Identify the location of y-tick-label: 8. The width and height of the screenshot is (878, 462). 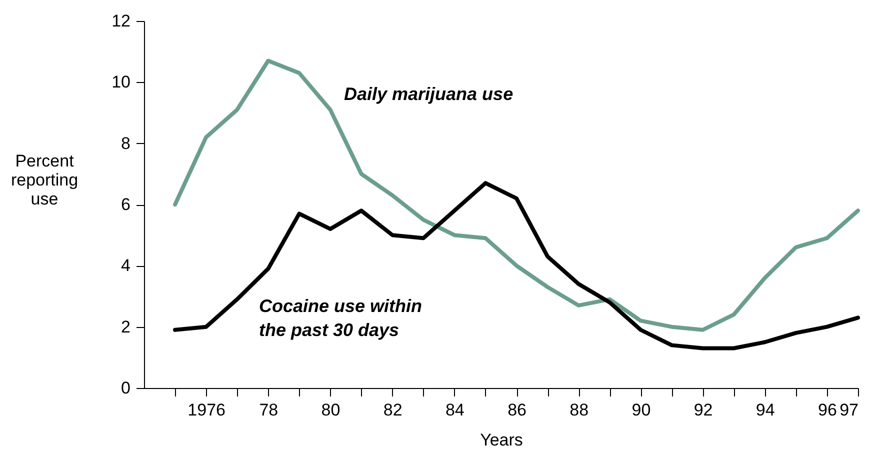
(125, 143).